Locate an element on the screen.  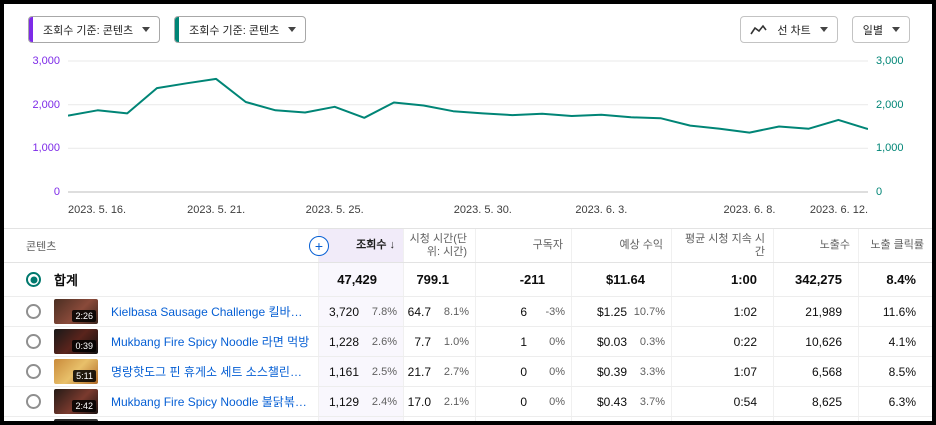
duration-badge: 2:42 is located at coordinates (84, 406).